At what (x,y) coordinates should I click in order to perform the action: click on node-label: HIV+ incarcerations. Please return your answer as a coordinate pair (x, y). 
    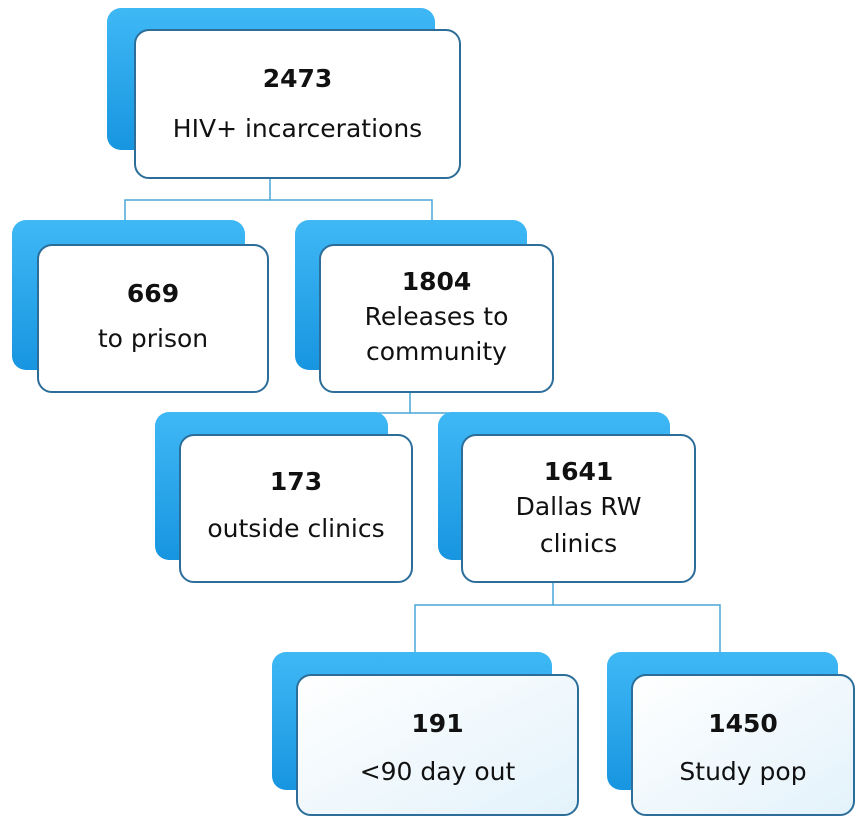
    Looking at the image, I should click on (297, 128).